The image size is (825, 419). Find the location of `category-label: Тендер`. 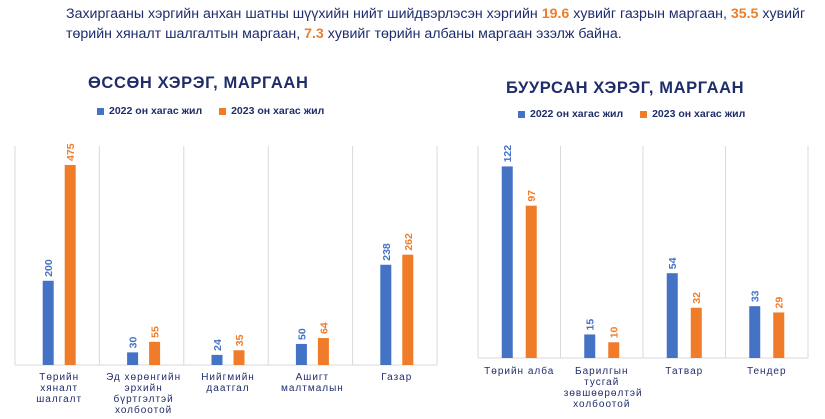

category-label: Тендер is located at coordinates (766, 371).